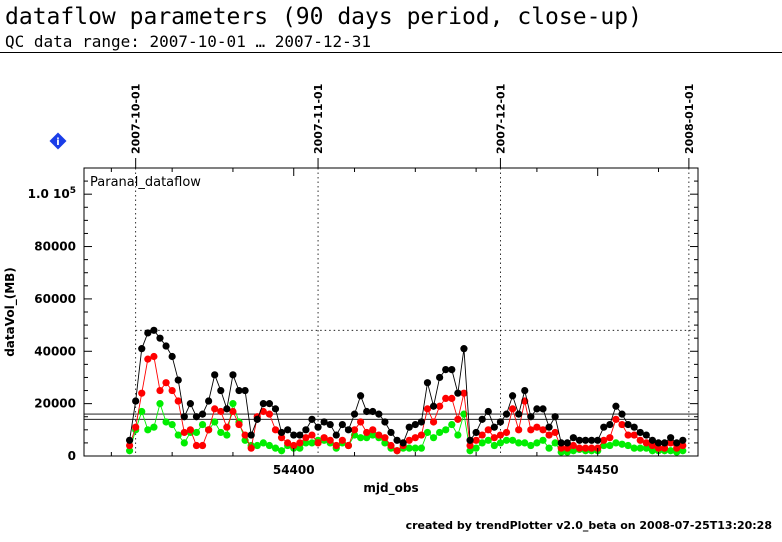  What do you see at coordinates (294, 470) in the screenshot?
I see `x-tick-label: 54400` at bounding box center [294, 470].